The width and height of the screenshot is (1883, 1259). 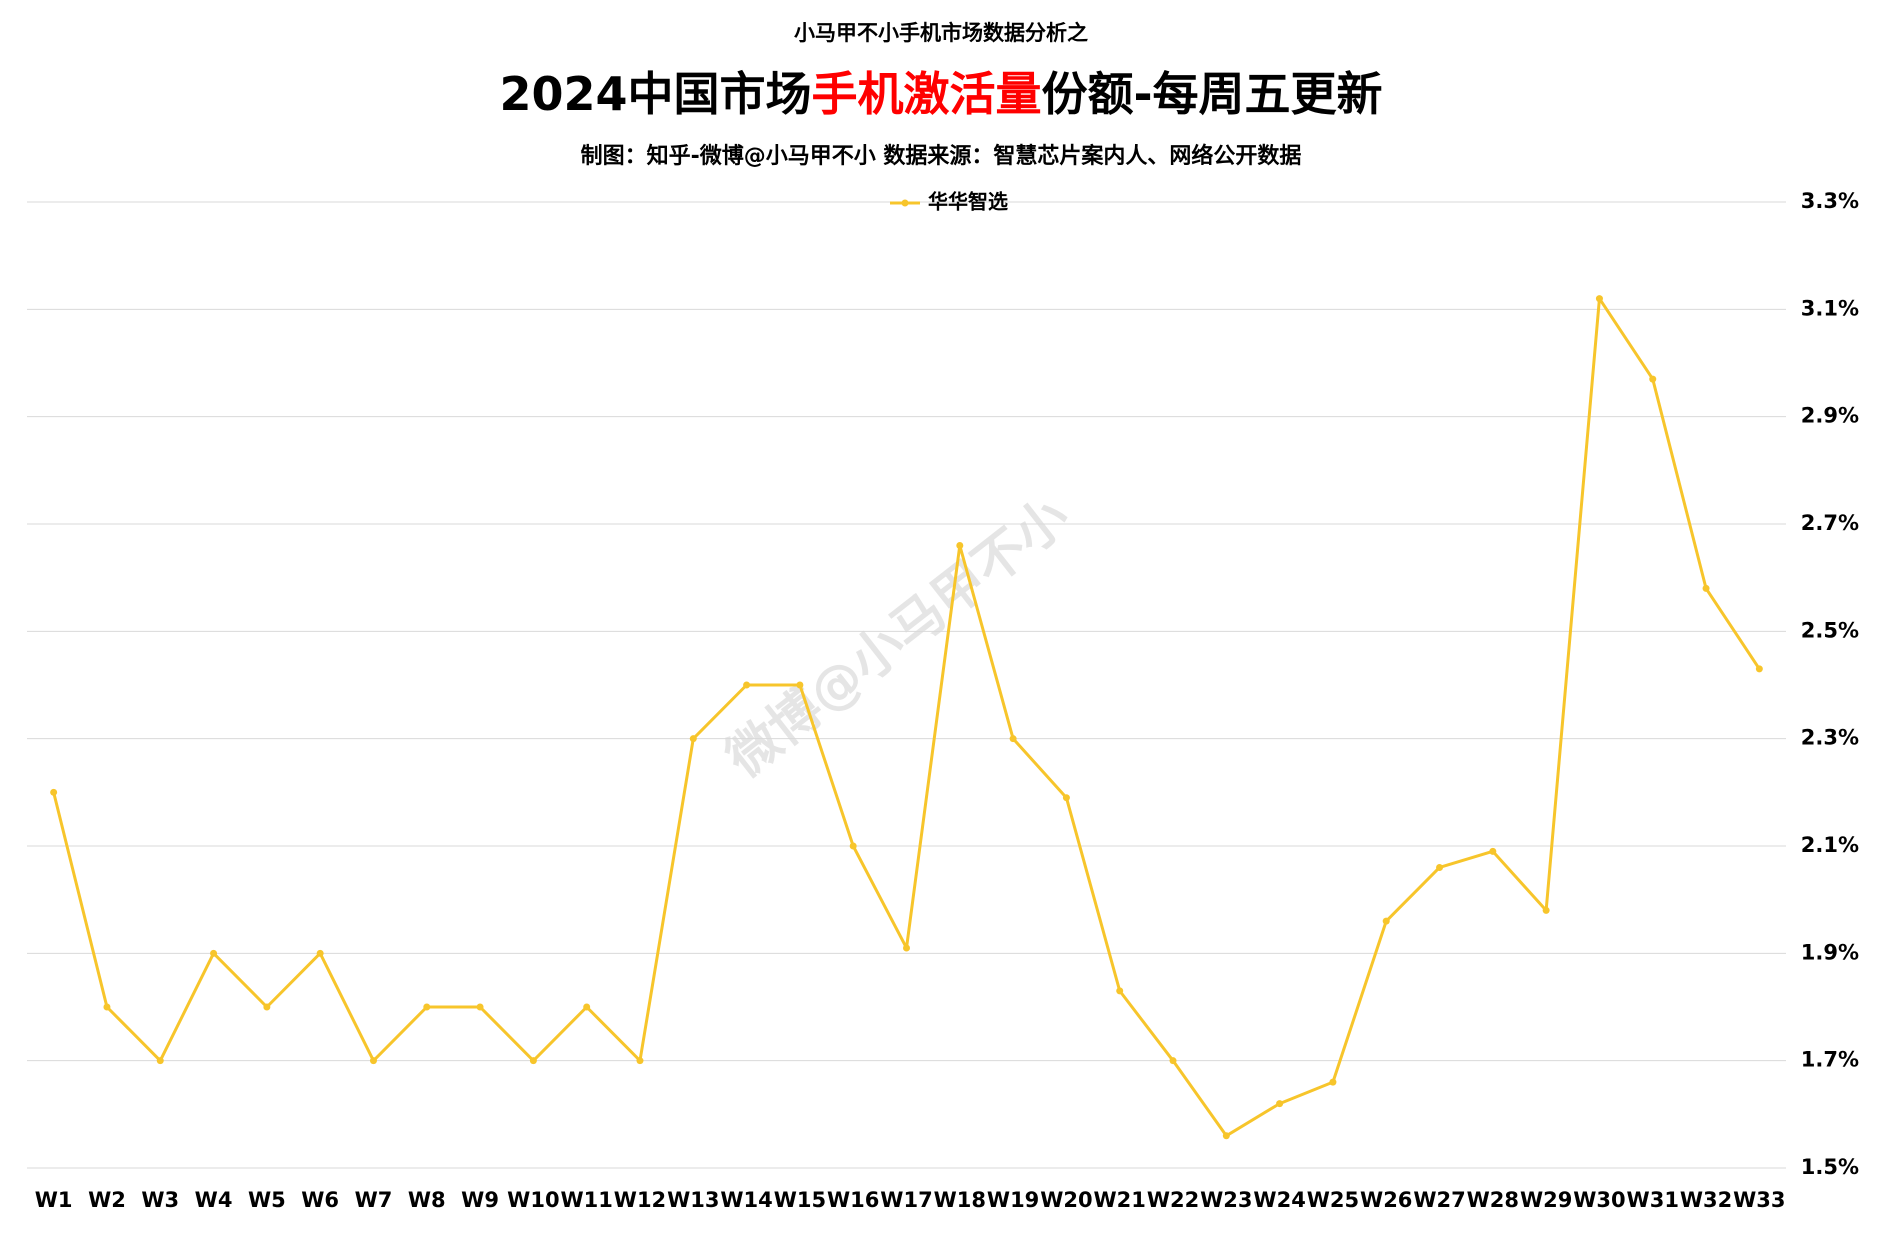 I want to click on pretitle: 小马甲不小手机市场数据分析之, so click(x=941, y=33).